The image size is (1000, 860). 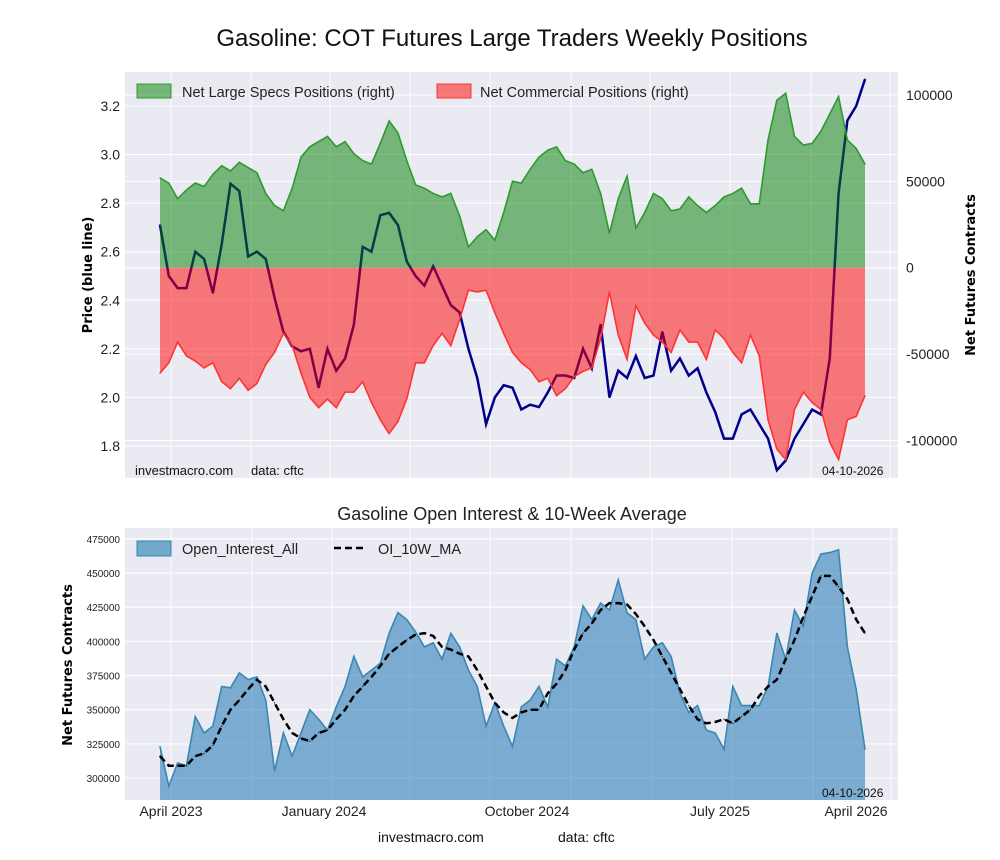 I want to click on bottom-y-tick-label: 300000, so click(x=104, y=779).